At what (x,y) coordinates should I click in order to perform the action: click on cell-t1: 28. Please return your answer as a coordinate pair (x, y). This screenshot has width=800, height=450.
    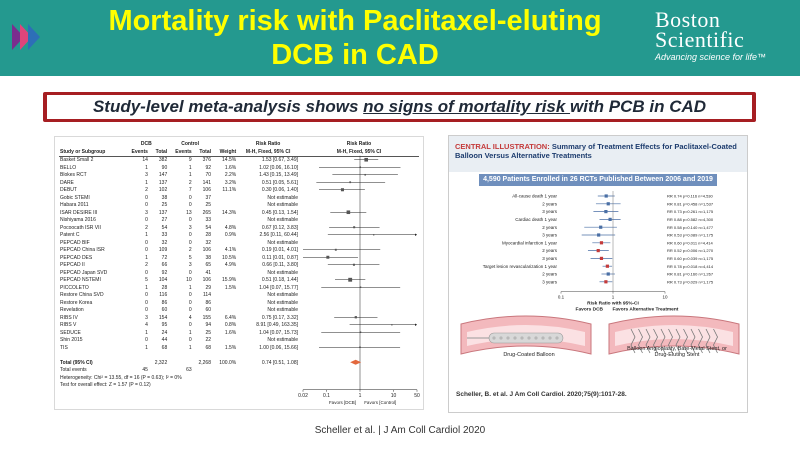
    Looking at the image, I should click on (164, 287).